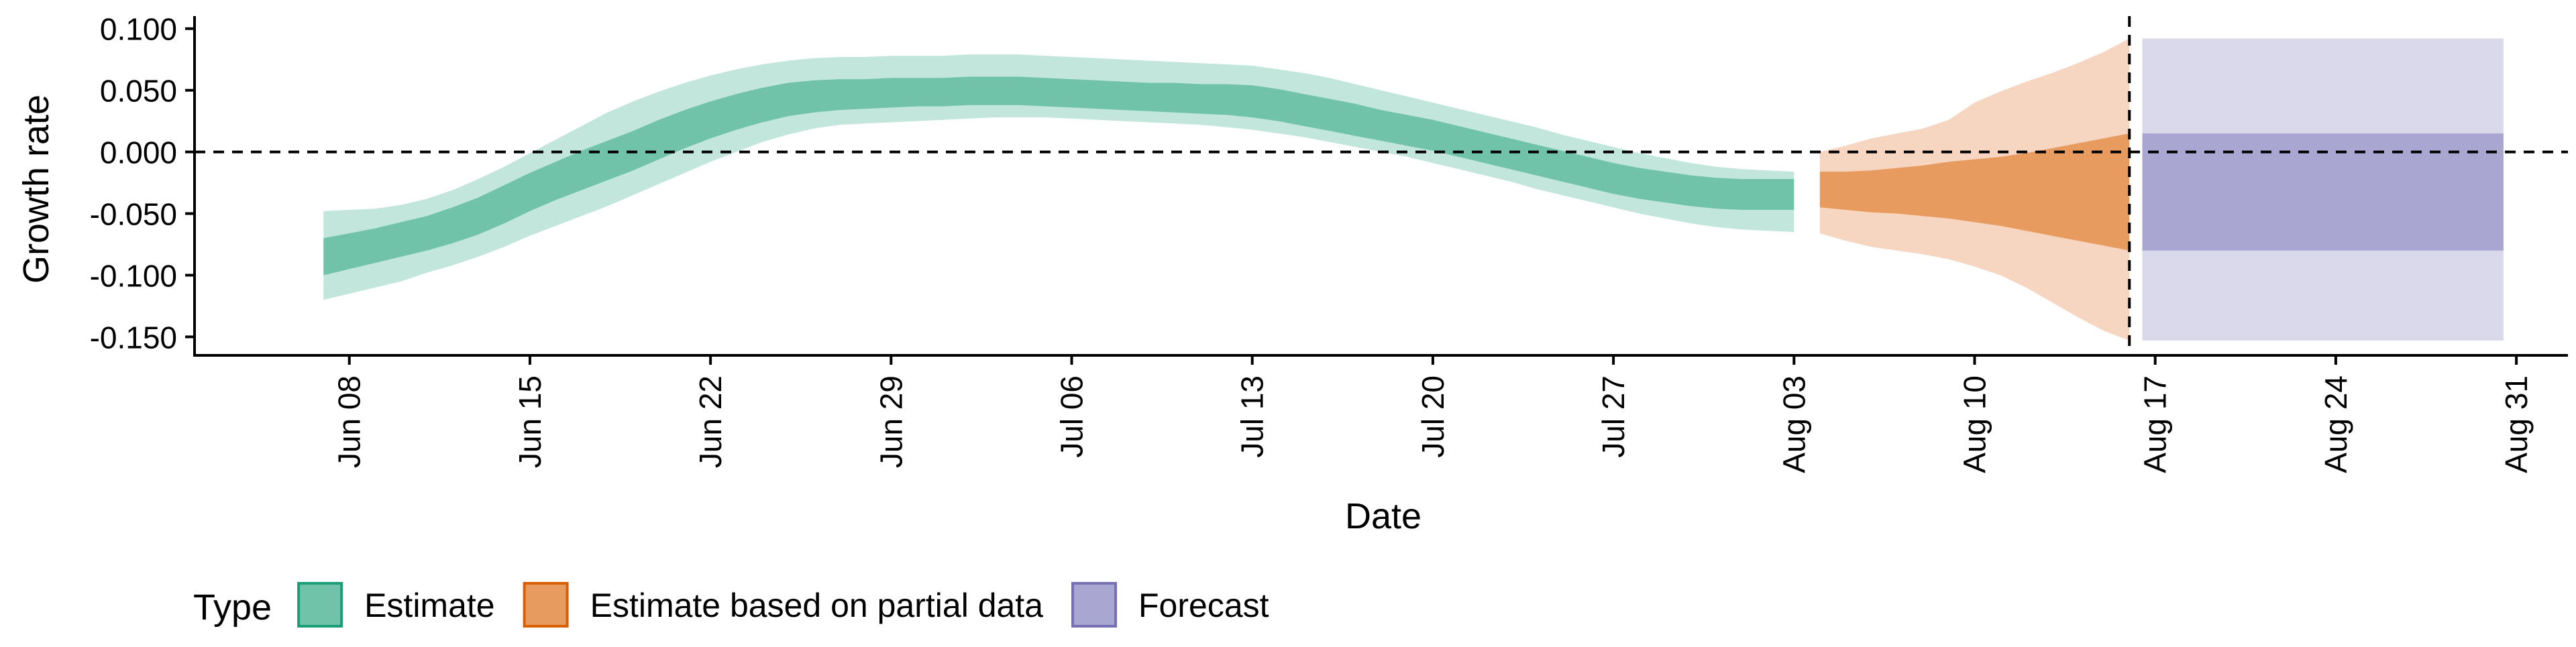 Image resolution: width=2576 pixels, height=647 pixels. Describe the element at coordinates (710, 421) in the screenshot. I see `x-tick-label: Jun 22` at that location.